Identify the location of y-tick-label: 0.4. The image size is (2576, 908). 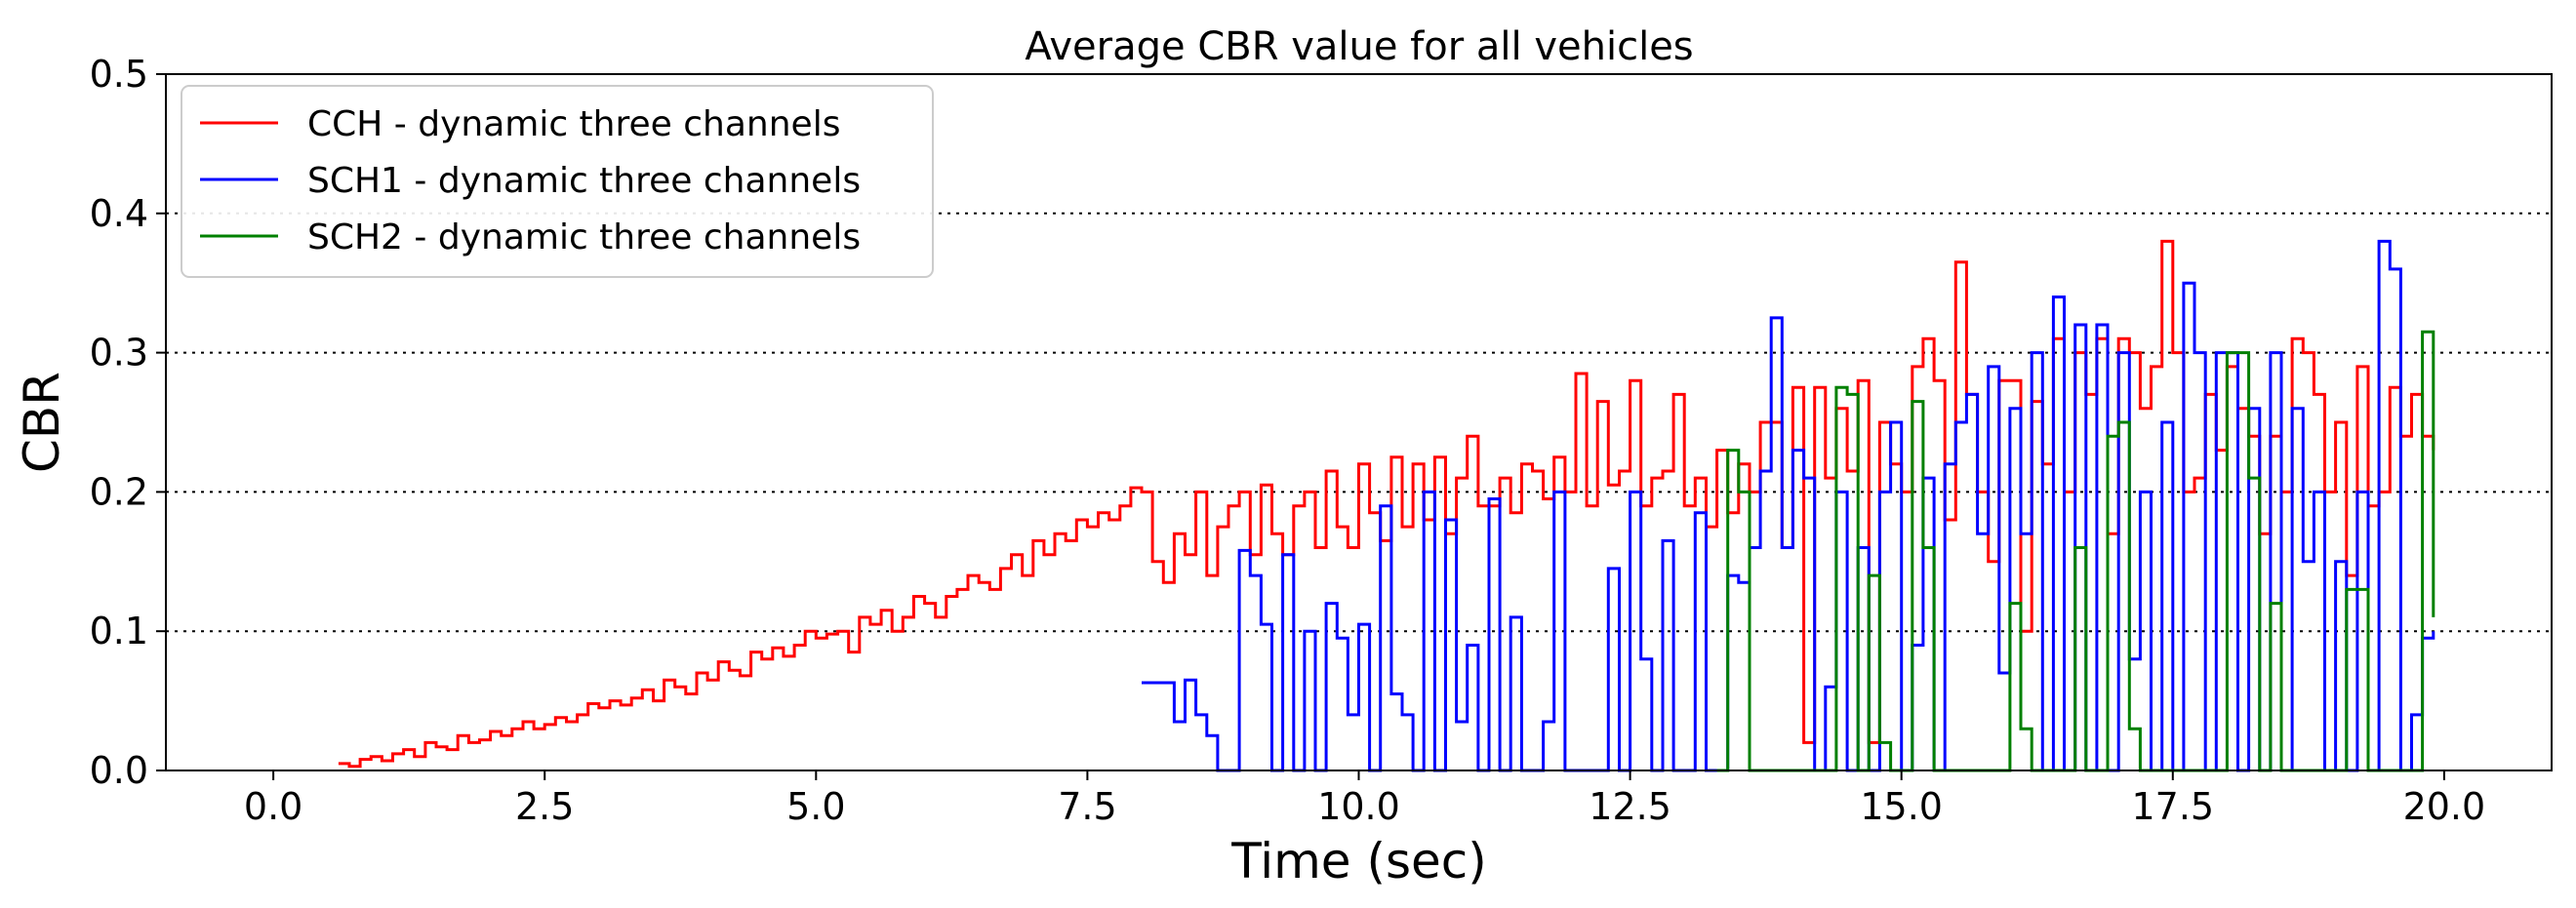
(119, 214).